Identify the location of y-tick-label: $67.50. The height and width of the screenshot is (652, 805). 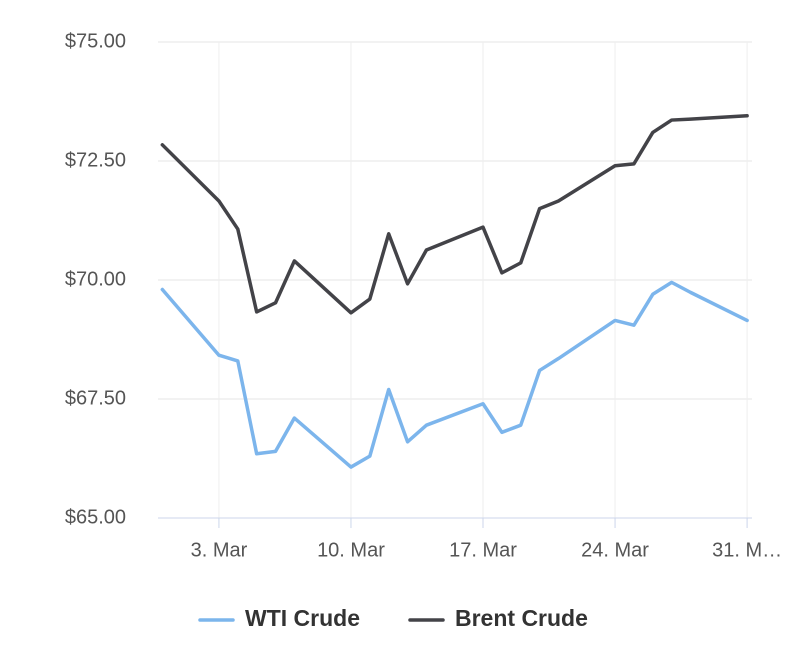
(95, 398).